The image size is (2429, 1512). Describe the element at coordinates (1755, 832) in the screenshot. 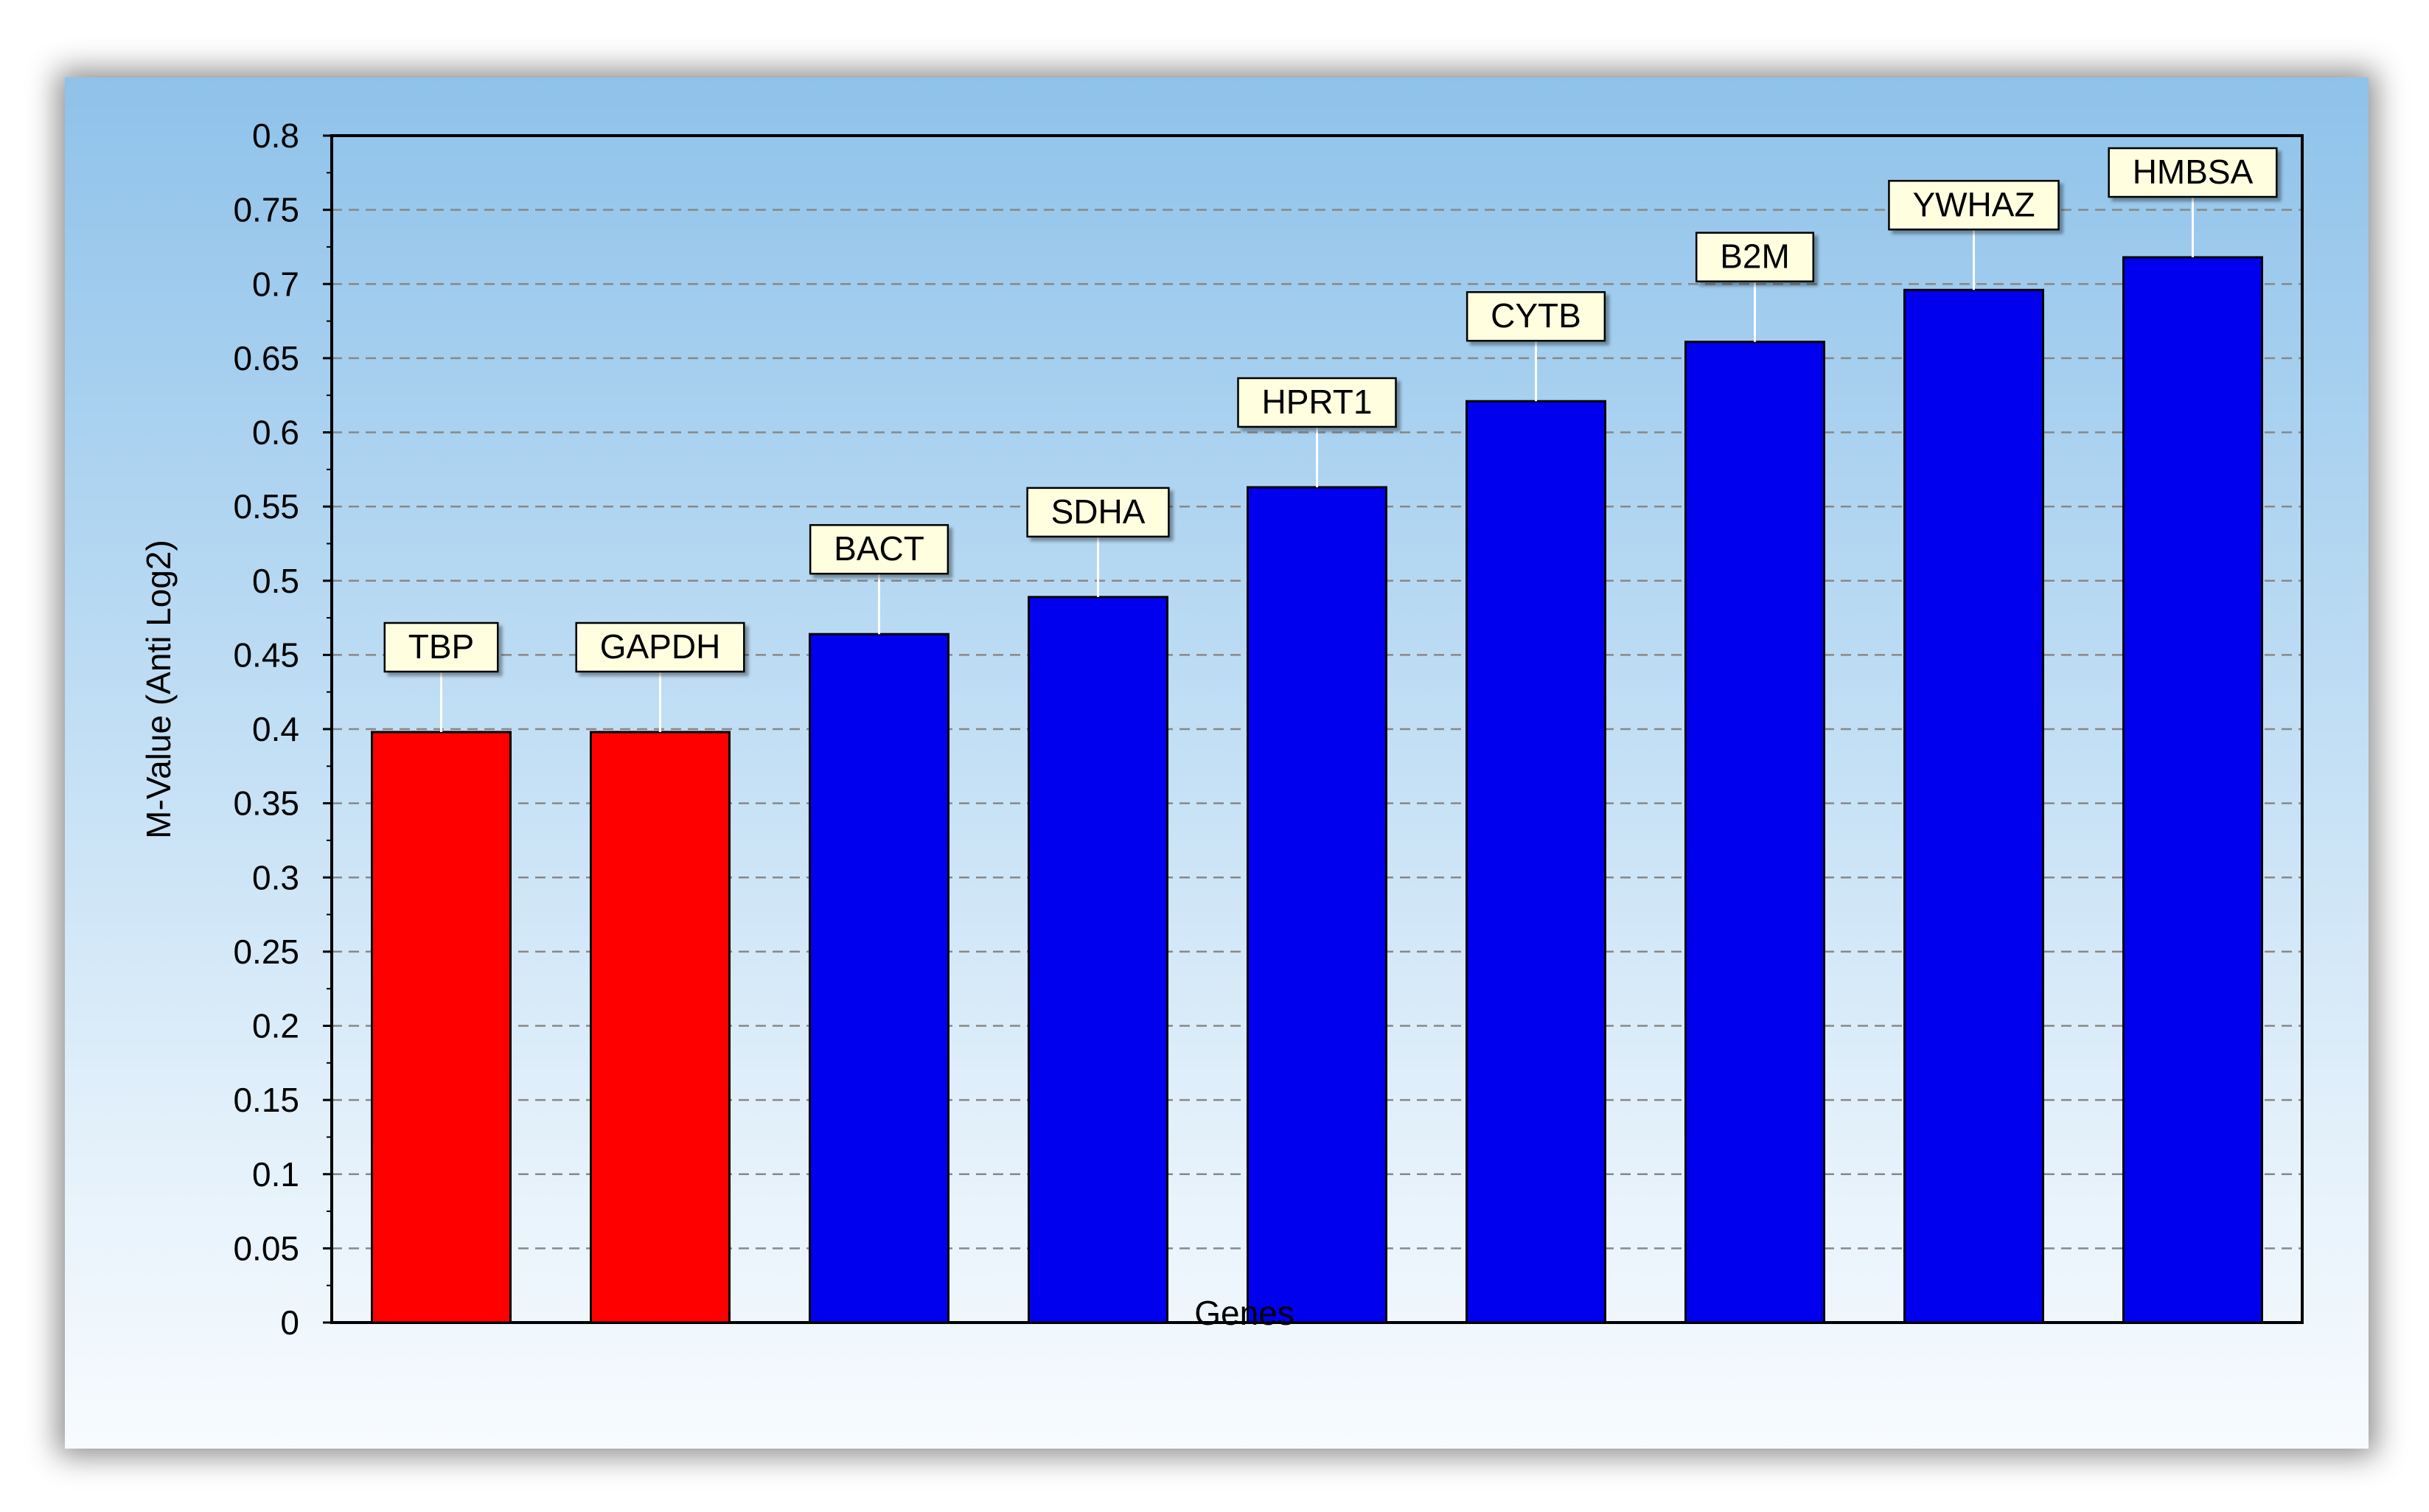

I see `bar-b2m` at that location.